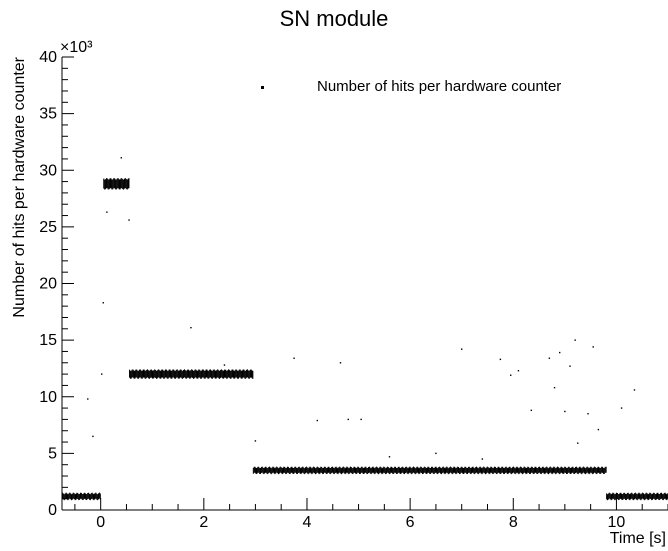  I want to click on x-tick-label: 10, so click(617, 522).